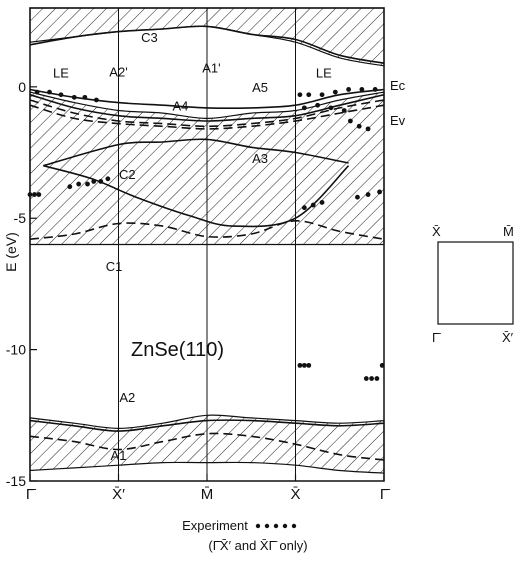  I want to click on x-tick-label-5: Γ̄, so click(385, 494).